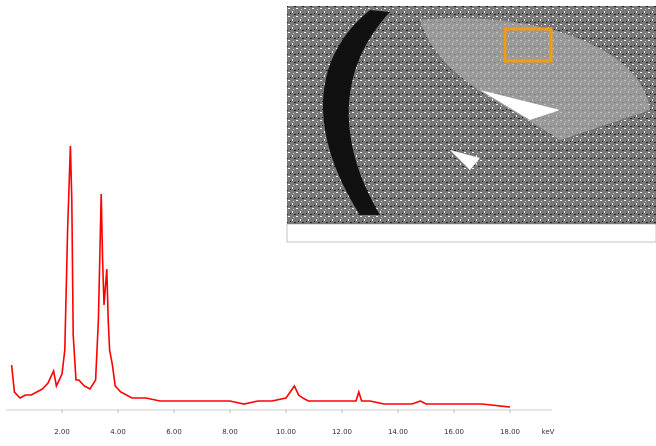 This screenshot has height=446, width=656. What do you see at coordinates (398, 432) in the screenshot?
I see `x-tick-label: 14.00` at bounding box center [398, 432].